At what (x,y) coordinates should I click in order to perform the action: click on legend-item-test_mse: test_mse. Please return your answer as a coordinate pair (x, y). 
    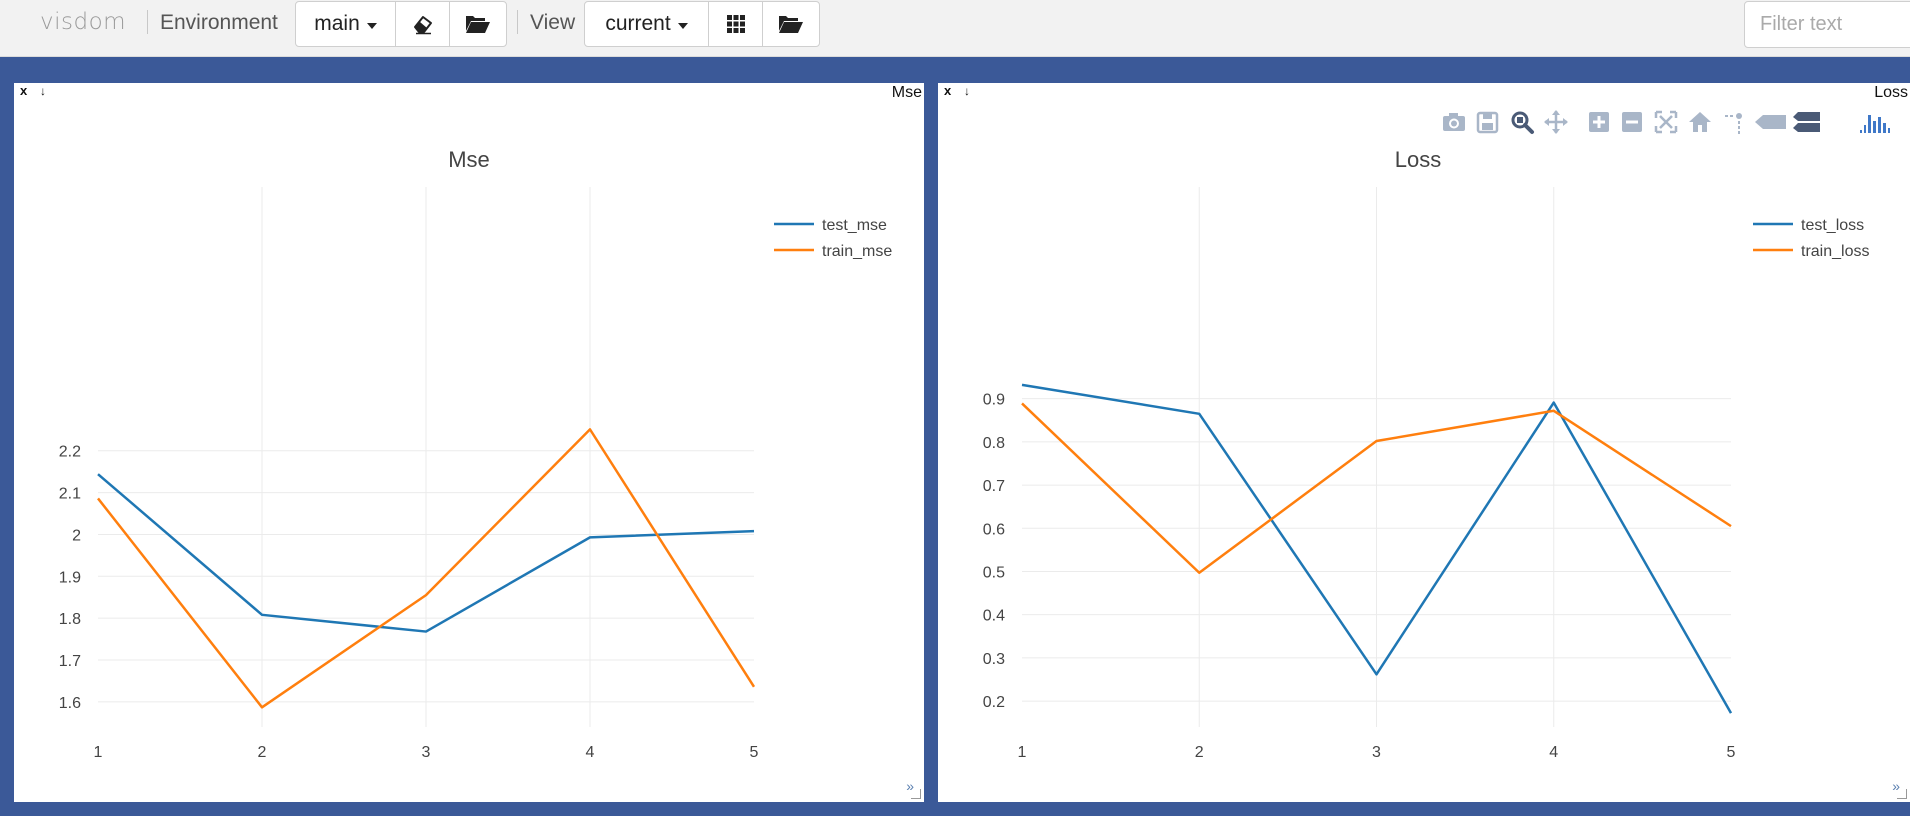
    Looking at the image, I should click on (830, 225).